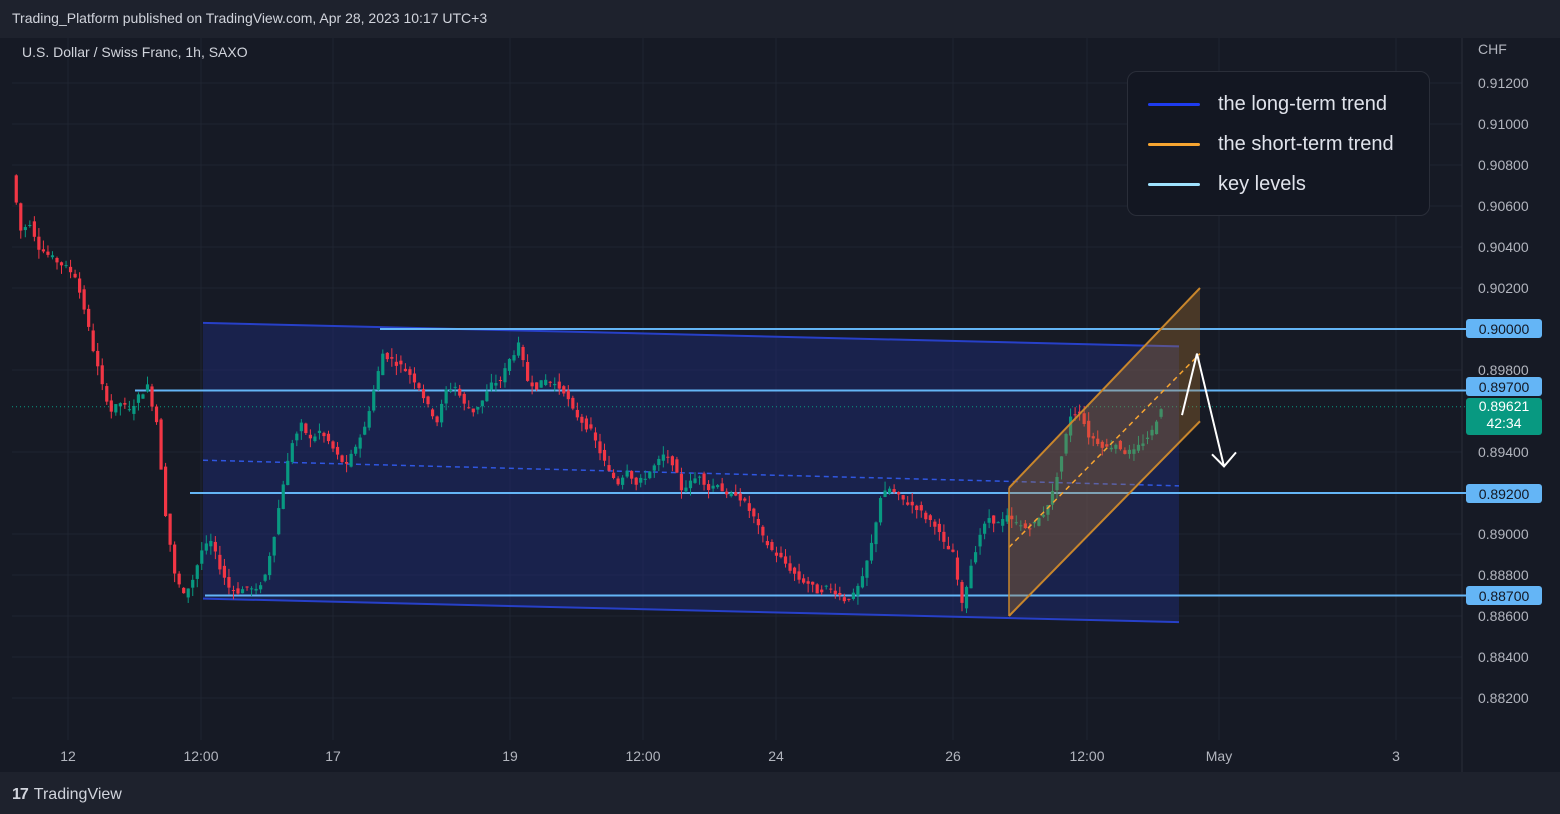 The image size is (1560, 814). I want to click on y-tick-label: 0.89000, so click(1503, 534).